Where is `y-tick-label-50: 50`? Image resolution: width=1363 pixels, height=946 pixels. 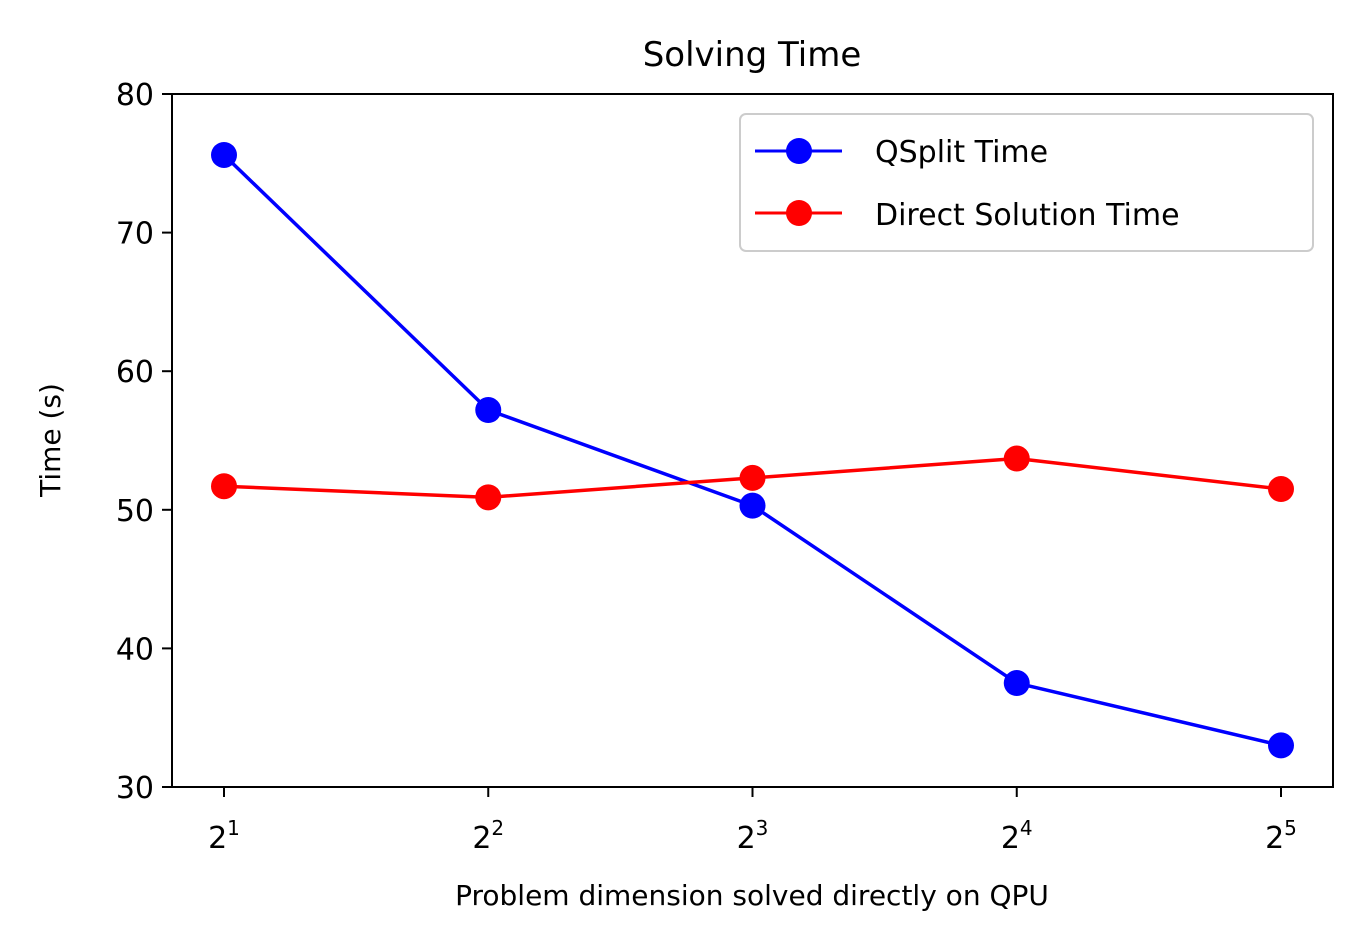 y-tick-label-50: 50 is located at coordinates (135, 511).